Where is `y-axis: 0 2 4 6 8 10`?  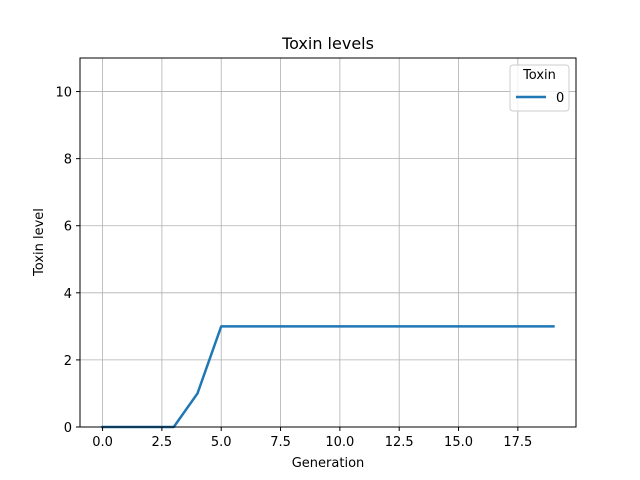
y-axis: 0 2 4 6 8 10 is located at coordinates (67, 261).